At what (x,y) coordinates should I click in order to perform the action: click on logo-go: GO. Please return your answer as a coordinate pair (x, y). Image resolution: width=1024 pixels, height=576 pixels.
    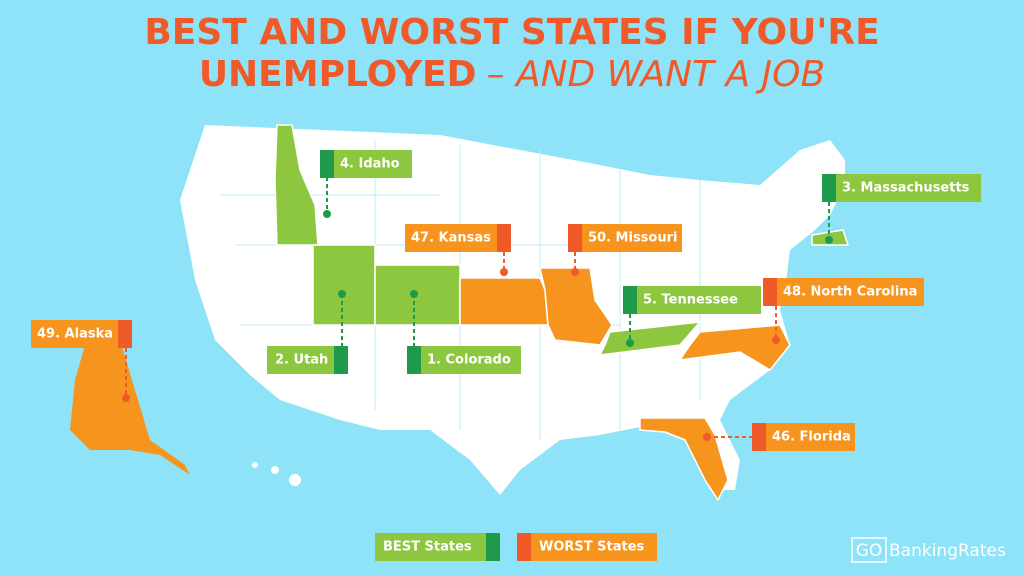
    Looking at the image, I should click on (869, 551).